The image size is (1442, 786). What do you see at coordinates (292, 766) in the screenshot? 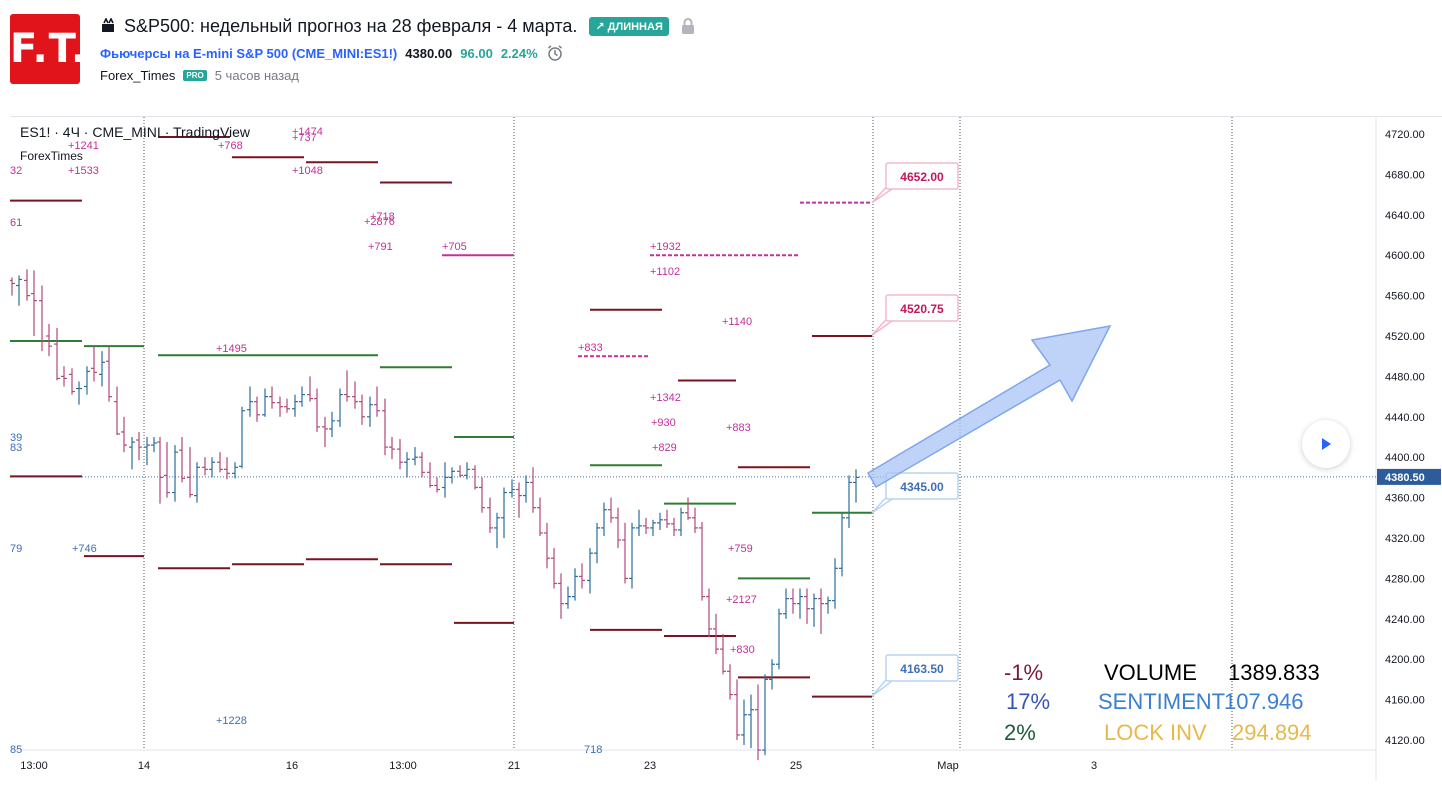
I see `time-tick-label: 16` at bounding box center [292, 766].